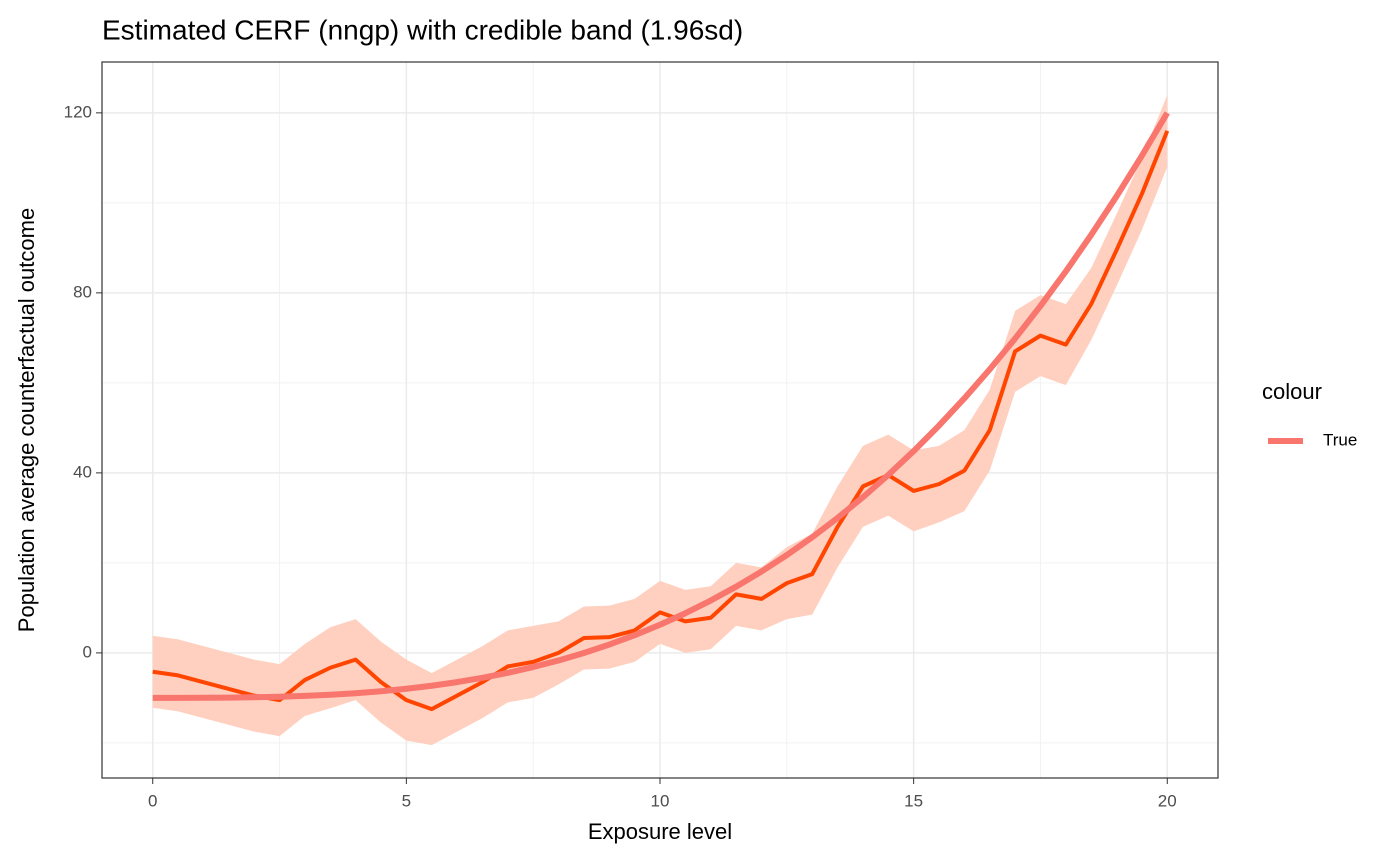 This screenshot has height=865, width=1400. What do you see at coordinates (660, 831) in the screenshot?
I see `x-axis-label: Exposure level` at bounding box center [660, 831].